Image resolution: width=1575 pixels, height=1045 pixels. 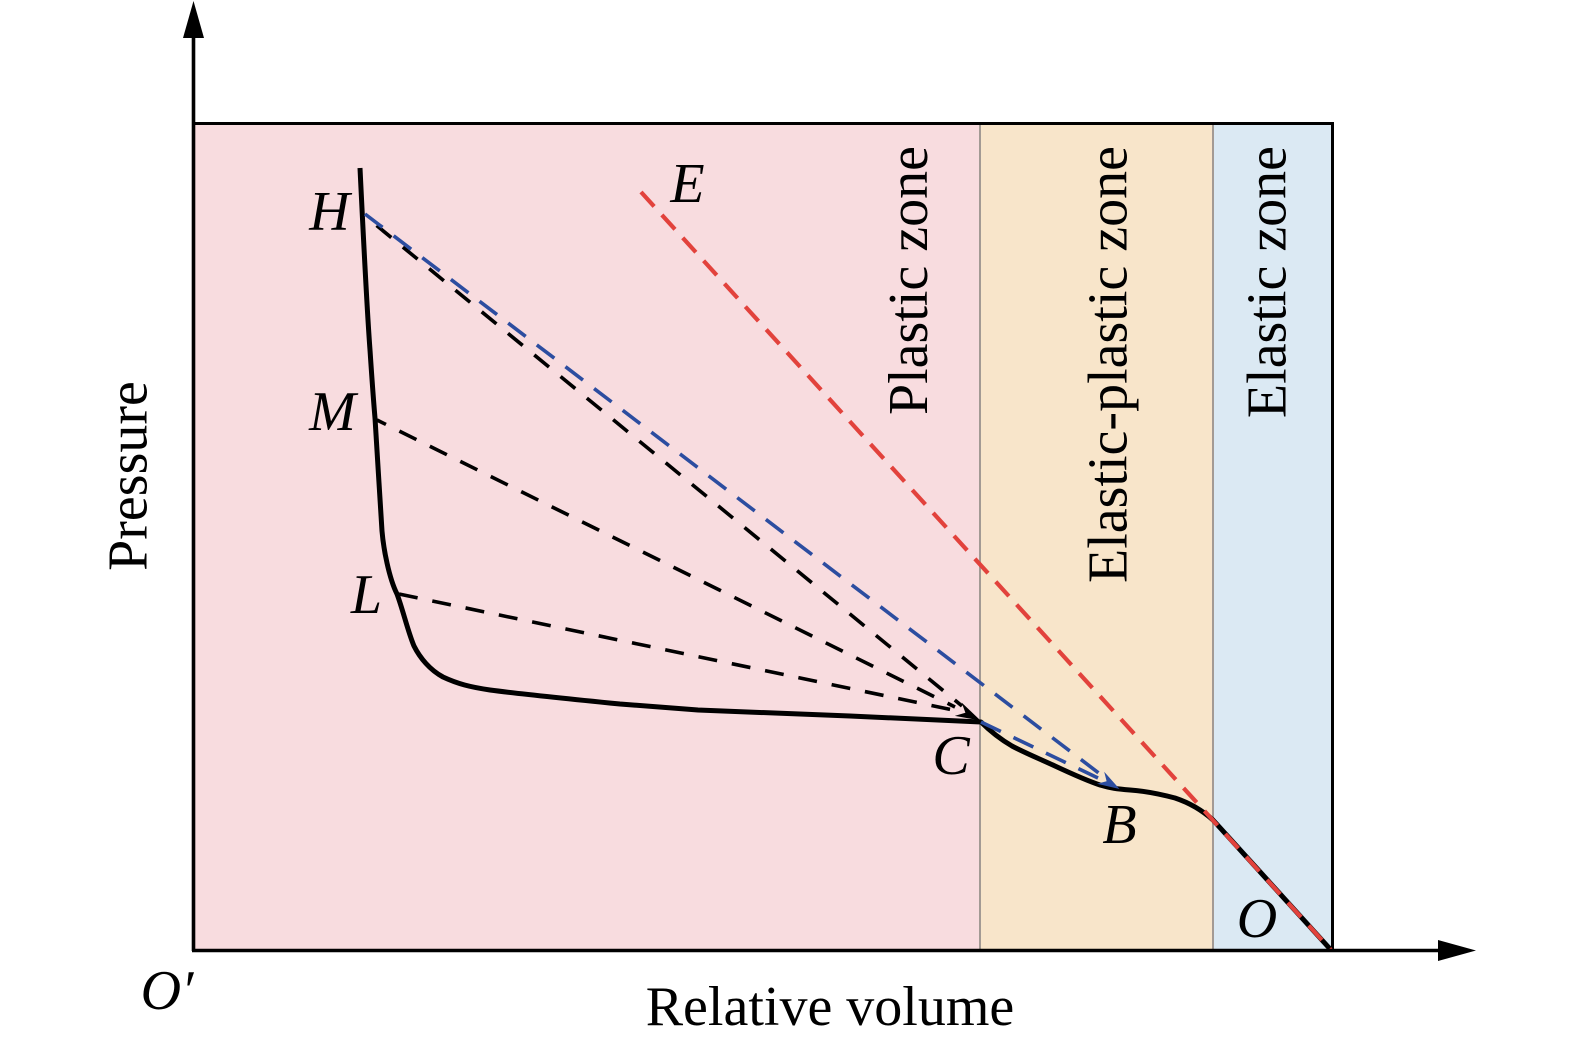 I want to click on svg-text: Pressure, so click(x=129, y=476).